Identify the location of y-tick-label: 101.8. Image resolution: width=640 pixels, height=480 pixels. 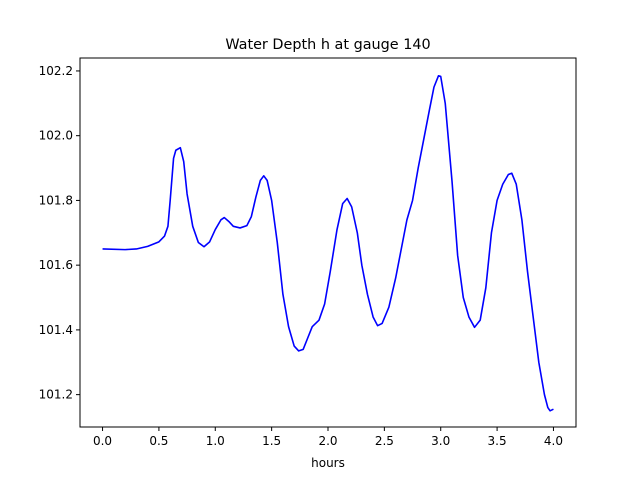
(56, 200).